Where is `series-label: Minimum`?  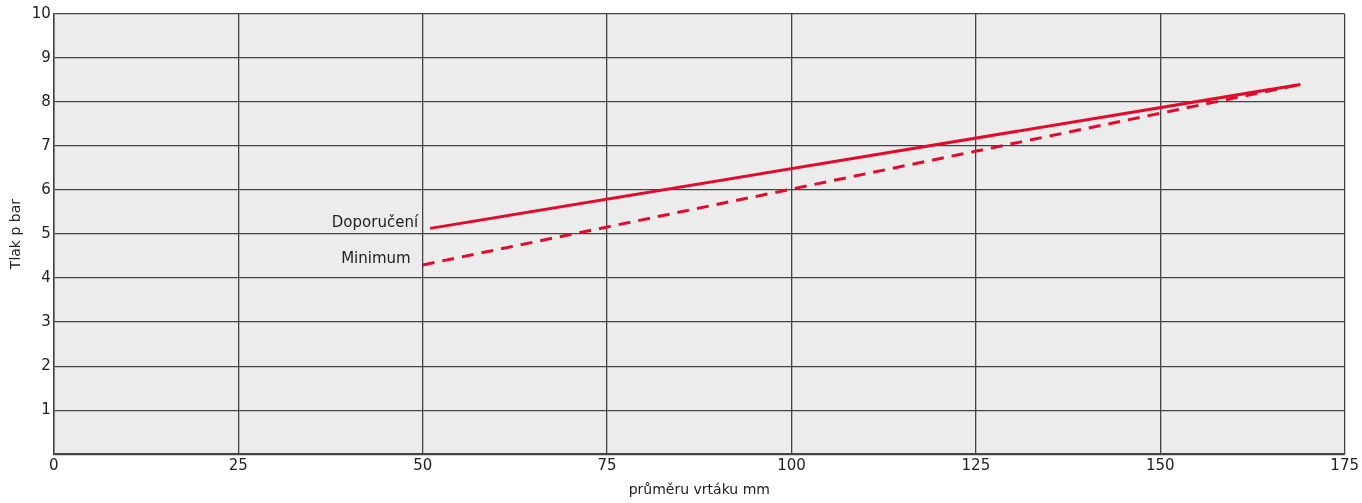 series-label: Minimum is located at coordinates (376, 258).